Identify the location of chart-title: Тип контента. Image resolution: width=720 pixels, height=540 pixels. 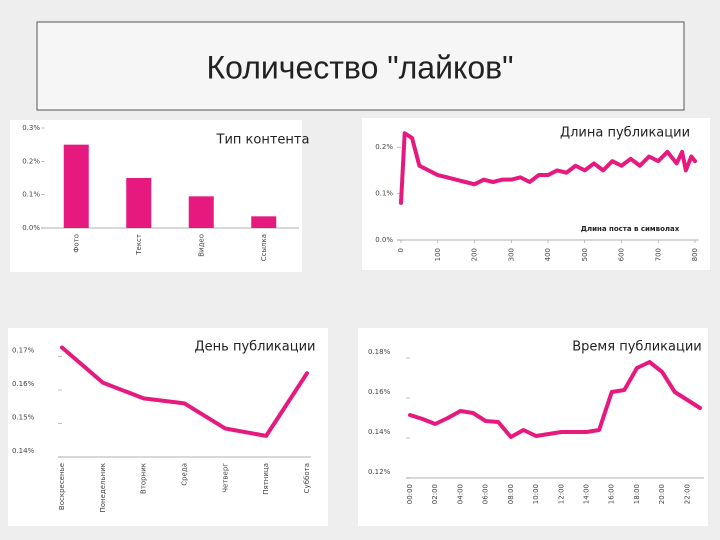
(263, 140).